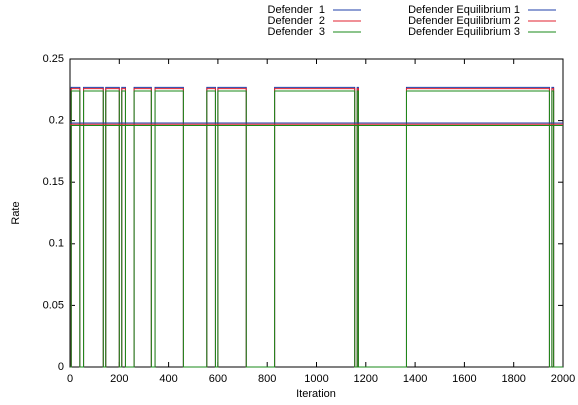 The width and height of the screenshot is (578, 405). I want to click on y-axis-label: Rate, so click(16, 212).